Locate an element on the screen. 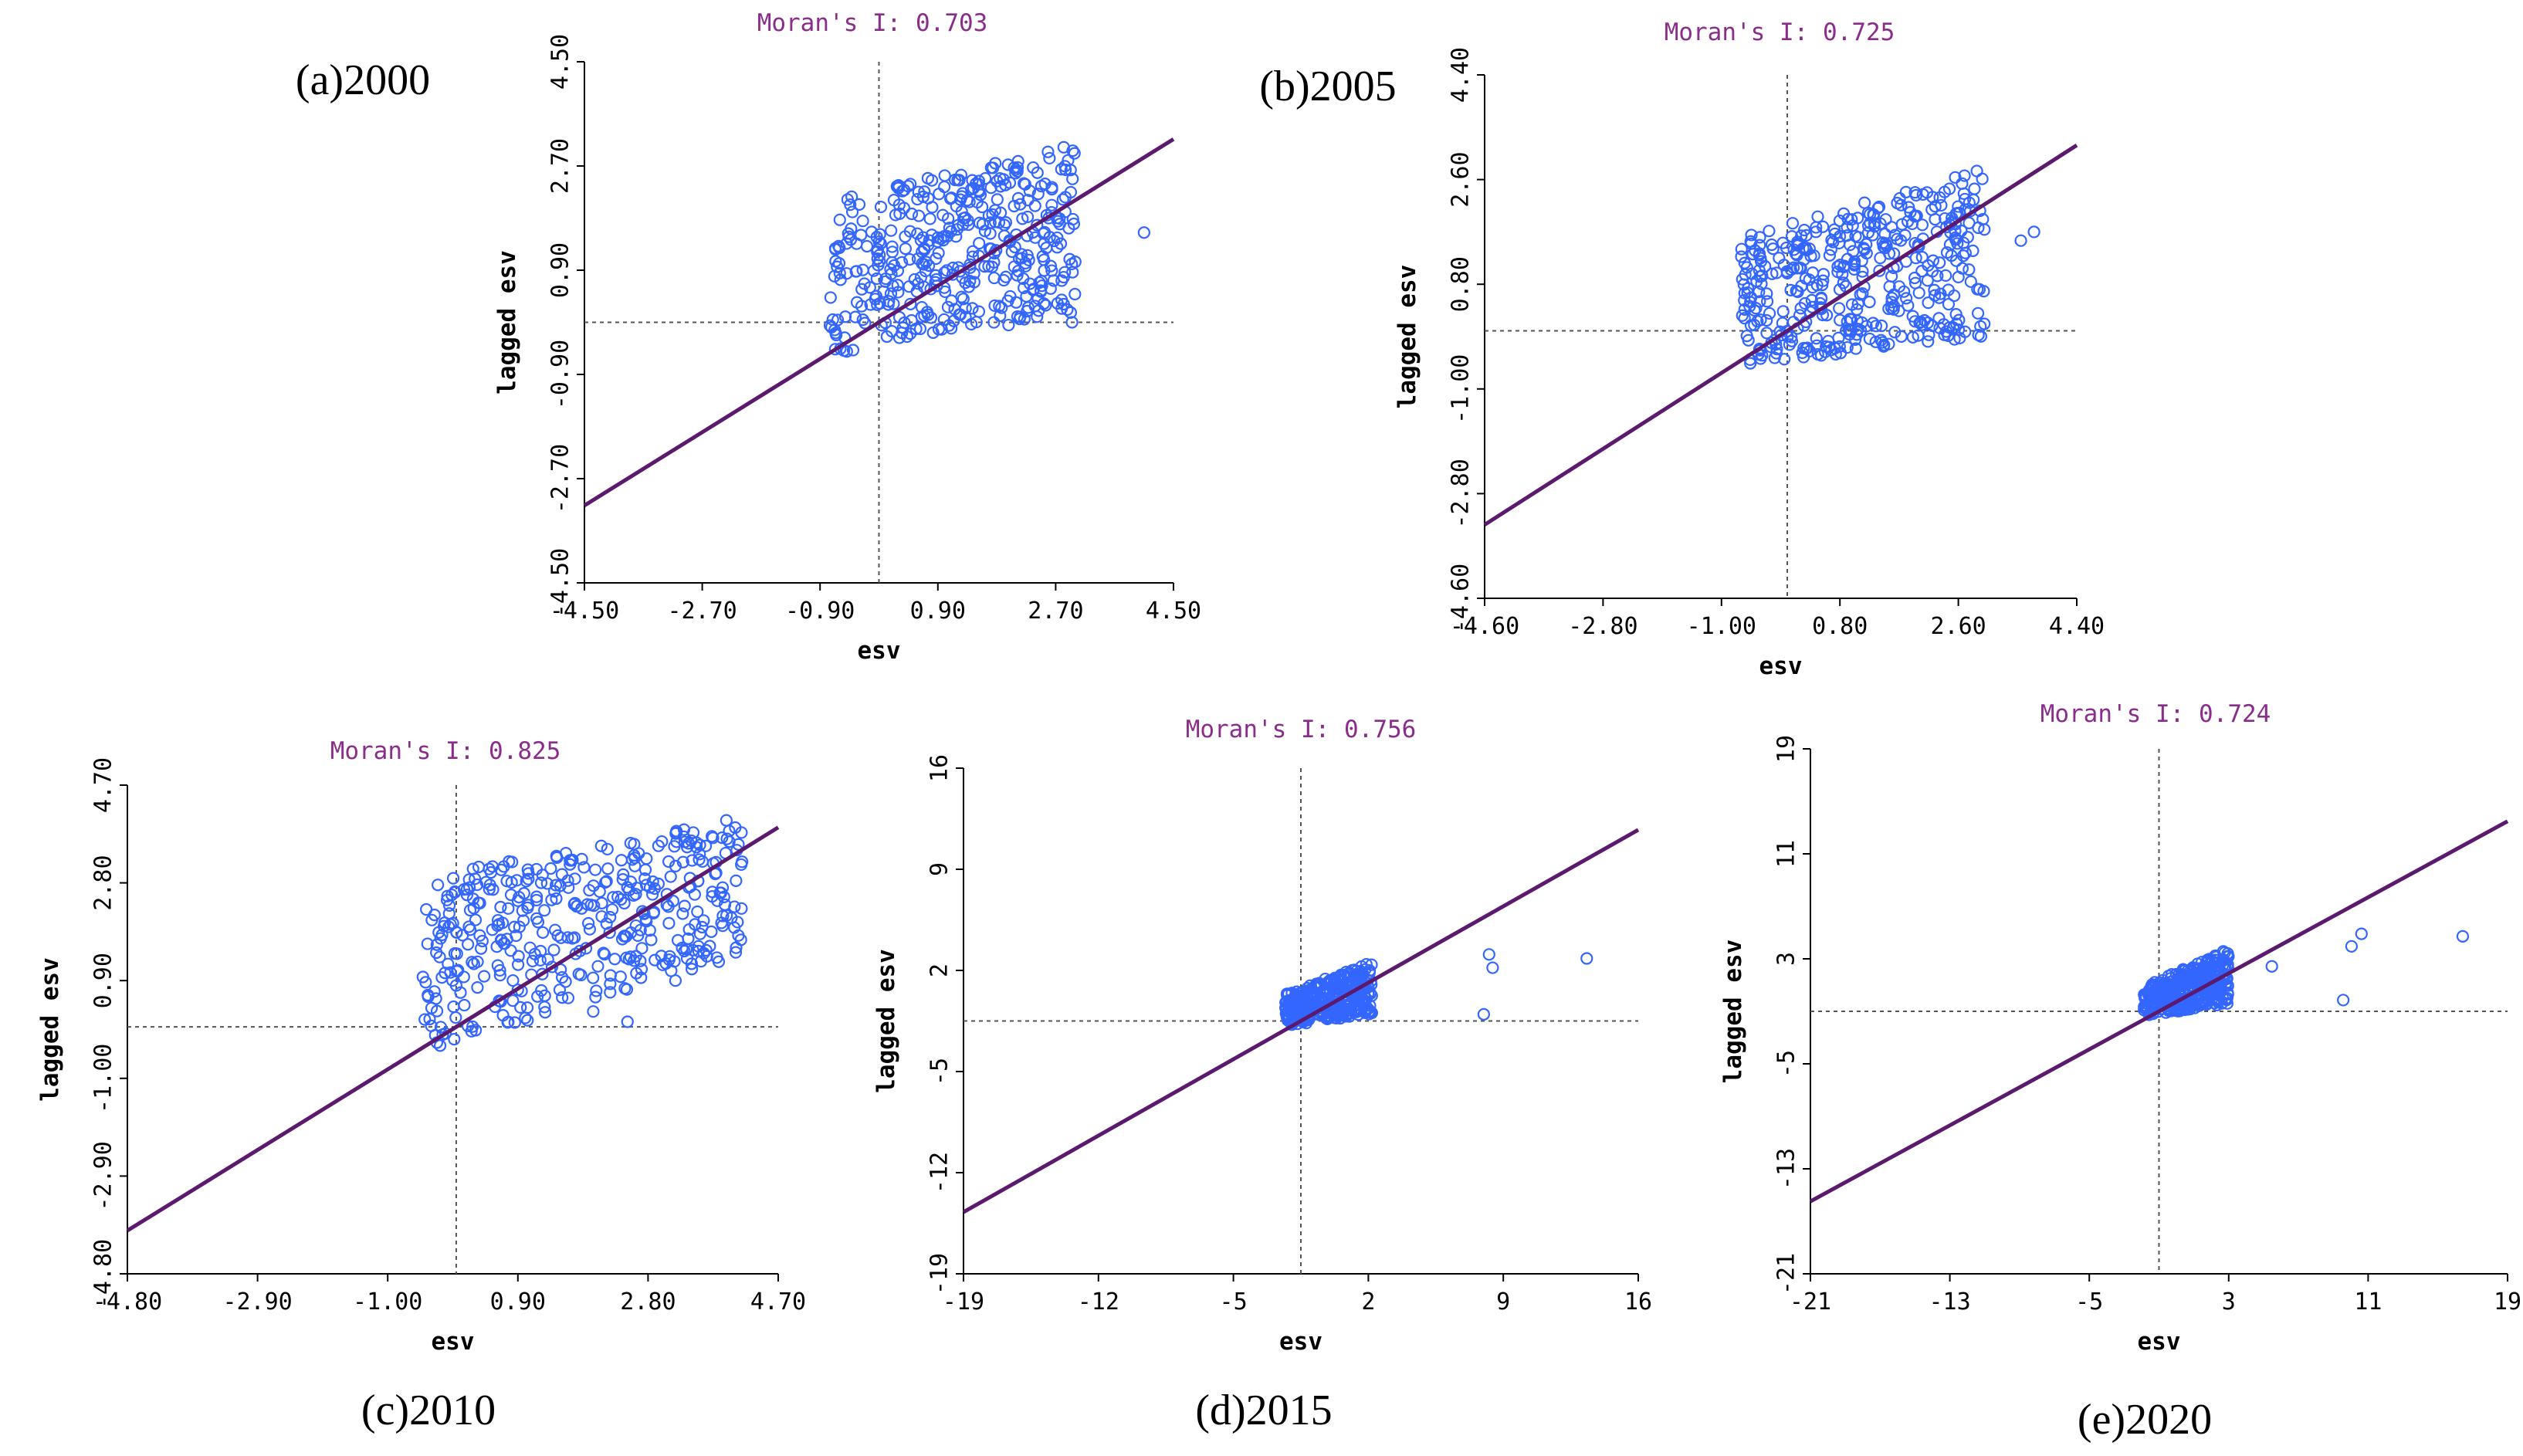 The height and width of the screenshot is (1456, 2523). morans-i-label: Moran's I: 0.725 is located at coordinates (1780, 32).